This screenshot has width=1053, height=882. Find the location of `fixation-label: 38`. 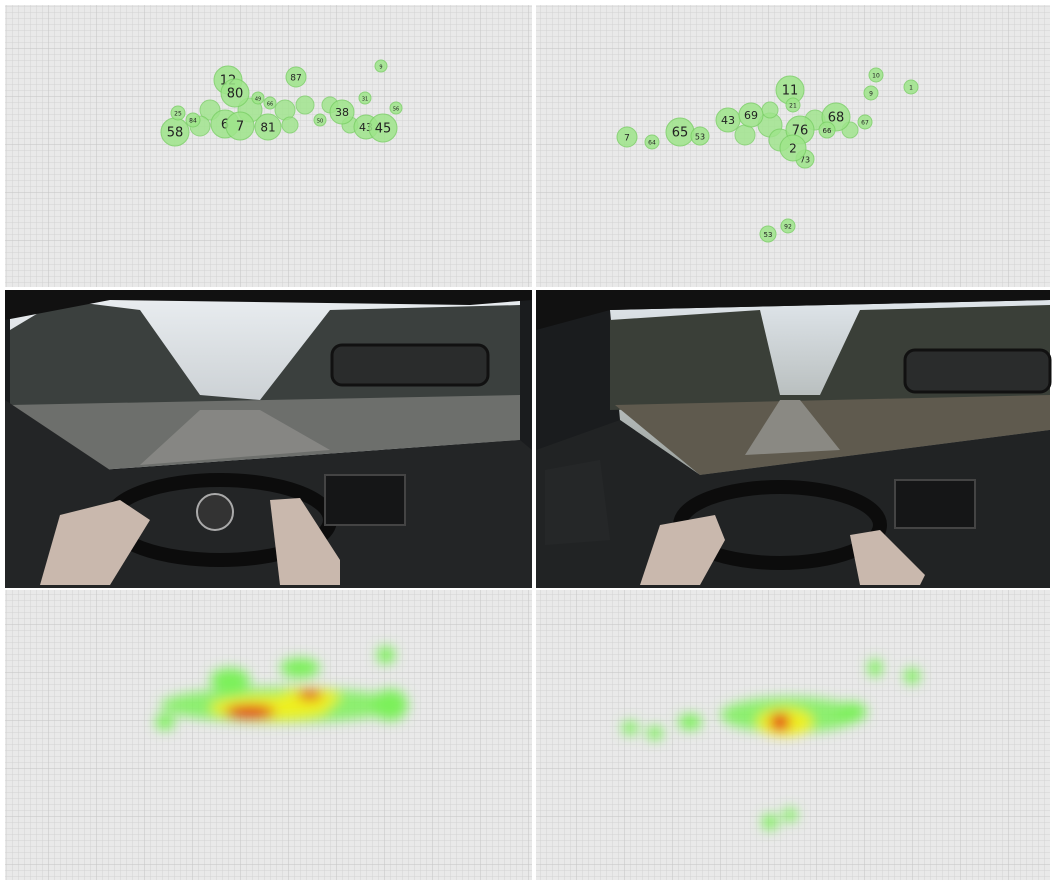

fixation-label: 38 is located at coordinates (342, 112).